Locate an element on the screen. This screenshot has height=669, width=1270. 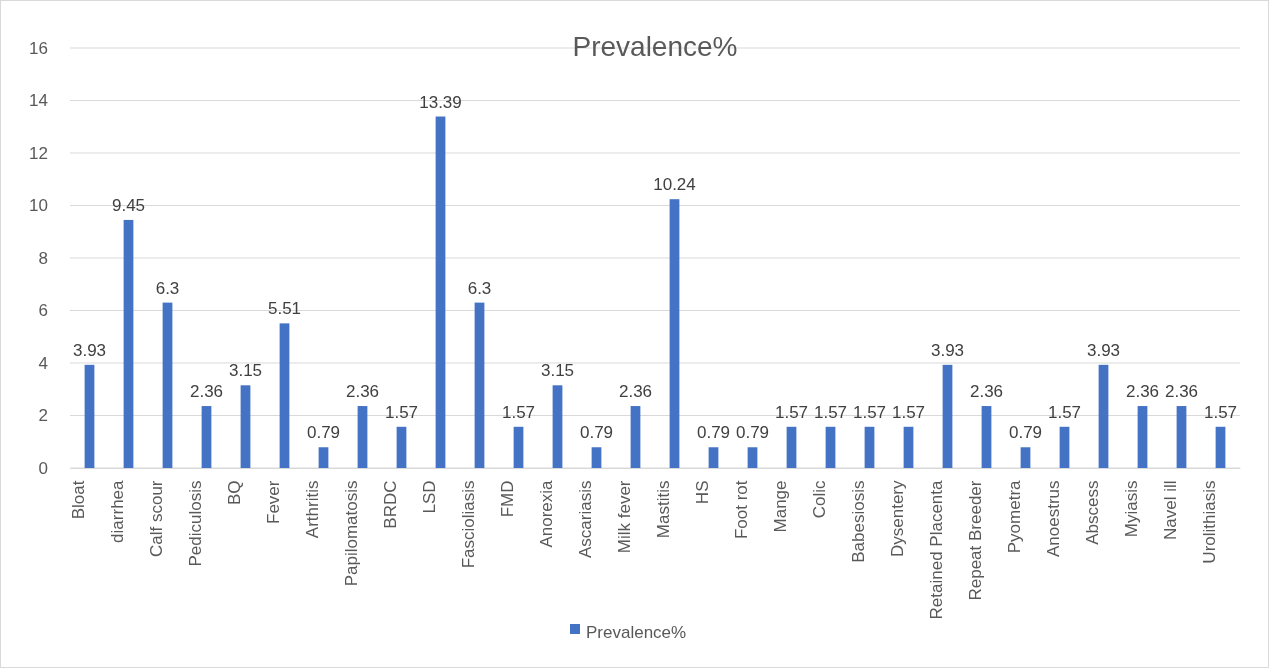
x-tick-label: Urolithiasis is located at coordinates (1209, 522).